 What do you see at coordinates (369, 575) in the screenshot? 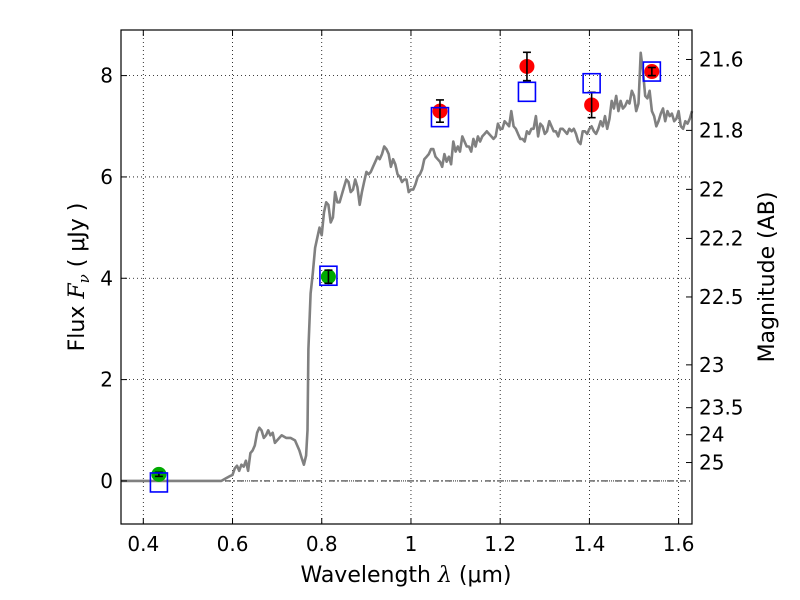
I see `x-axis-label-prefix: Wavelength` at bounding box center [369, 575].